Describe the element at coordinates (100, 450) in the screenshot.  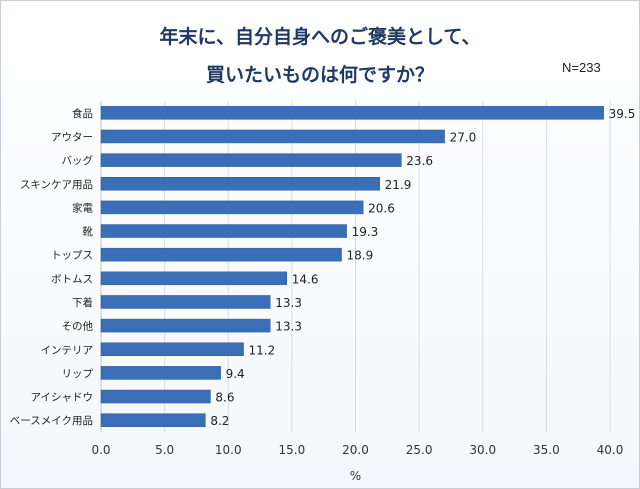
I see `x-tick-label: 0.0` at that location.